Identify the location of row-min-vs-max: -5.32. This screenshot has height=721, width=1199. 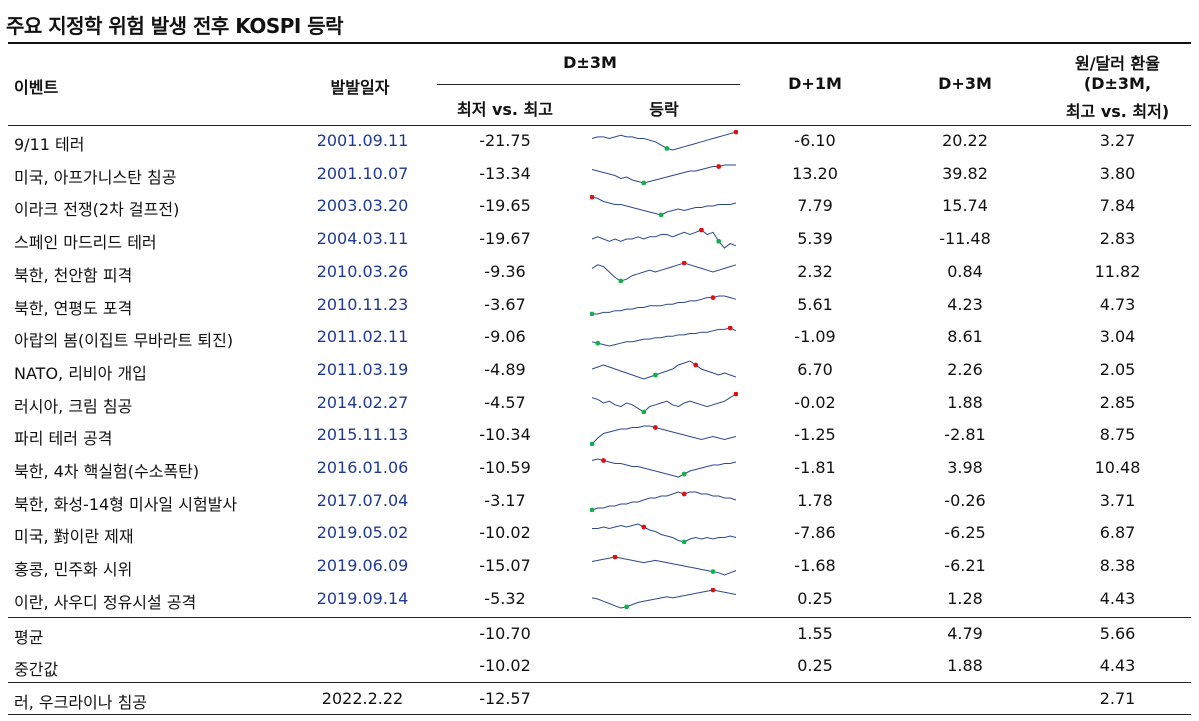
(505, 598).